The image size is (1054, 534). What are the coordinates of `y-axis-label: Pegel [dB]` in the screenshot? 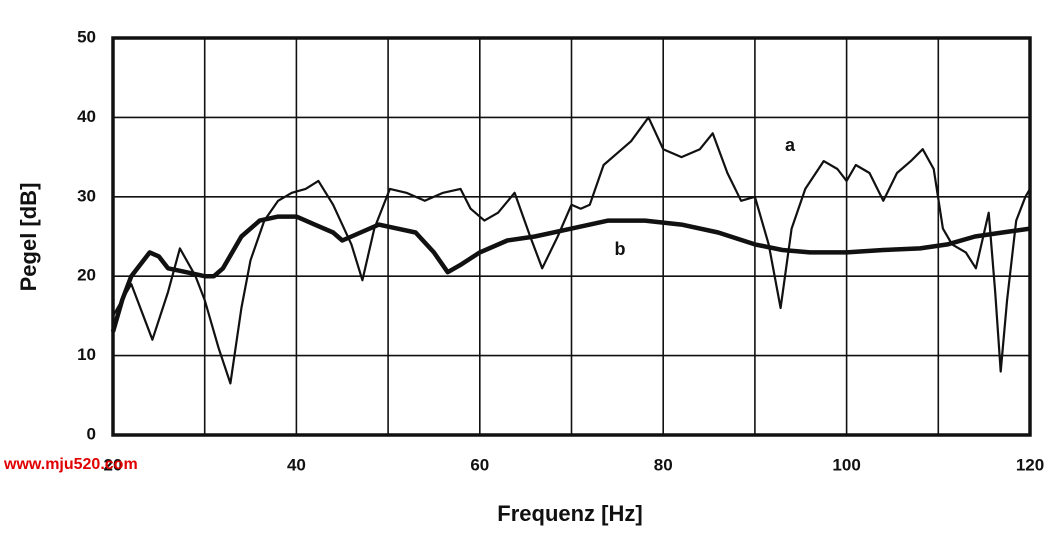 It's located at (28, 237).